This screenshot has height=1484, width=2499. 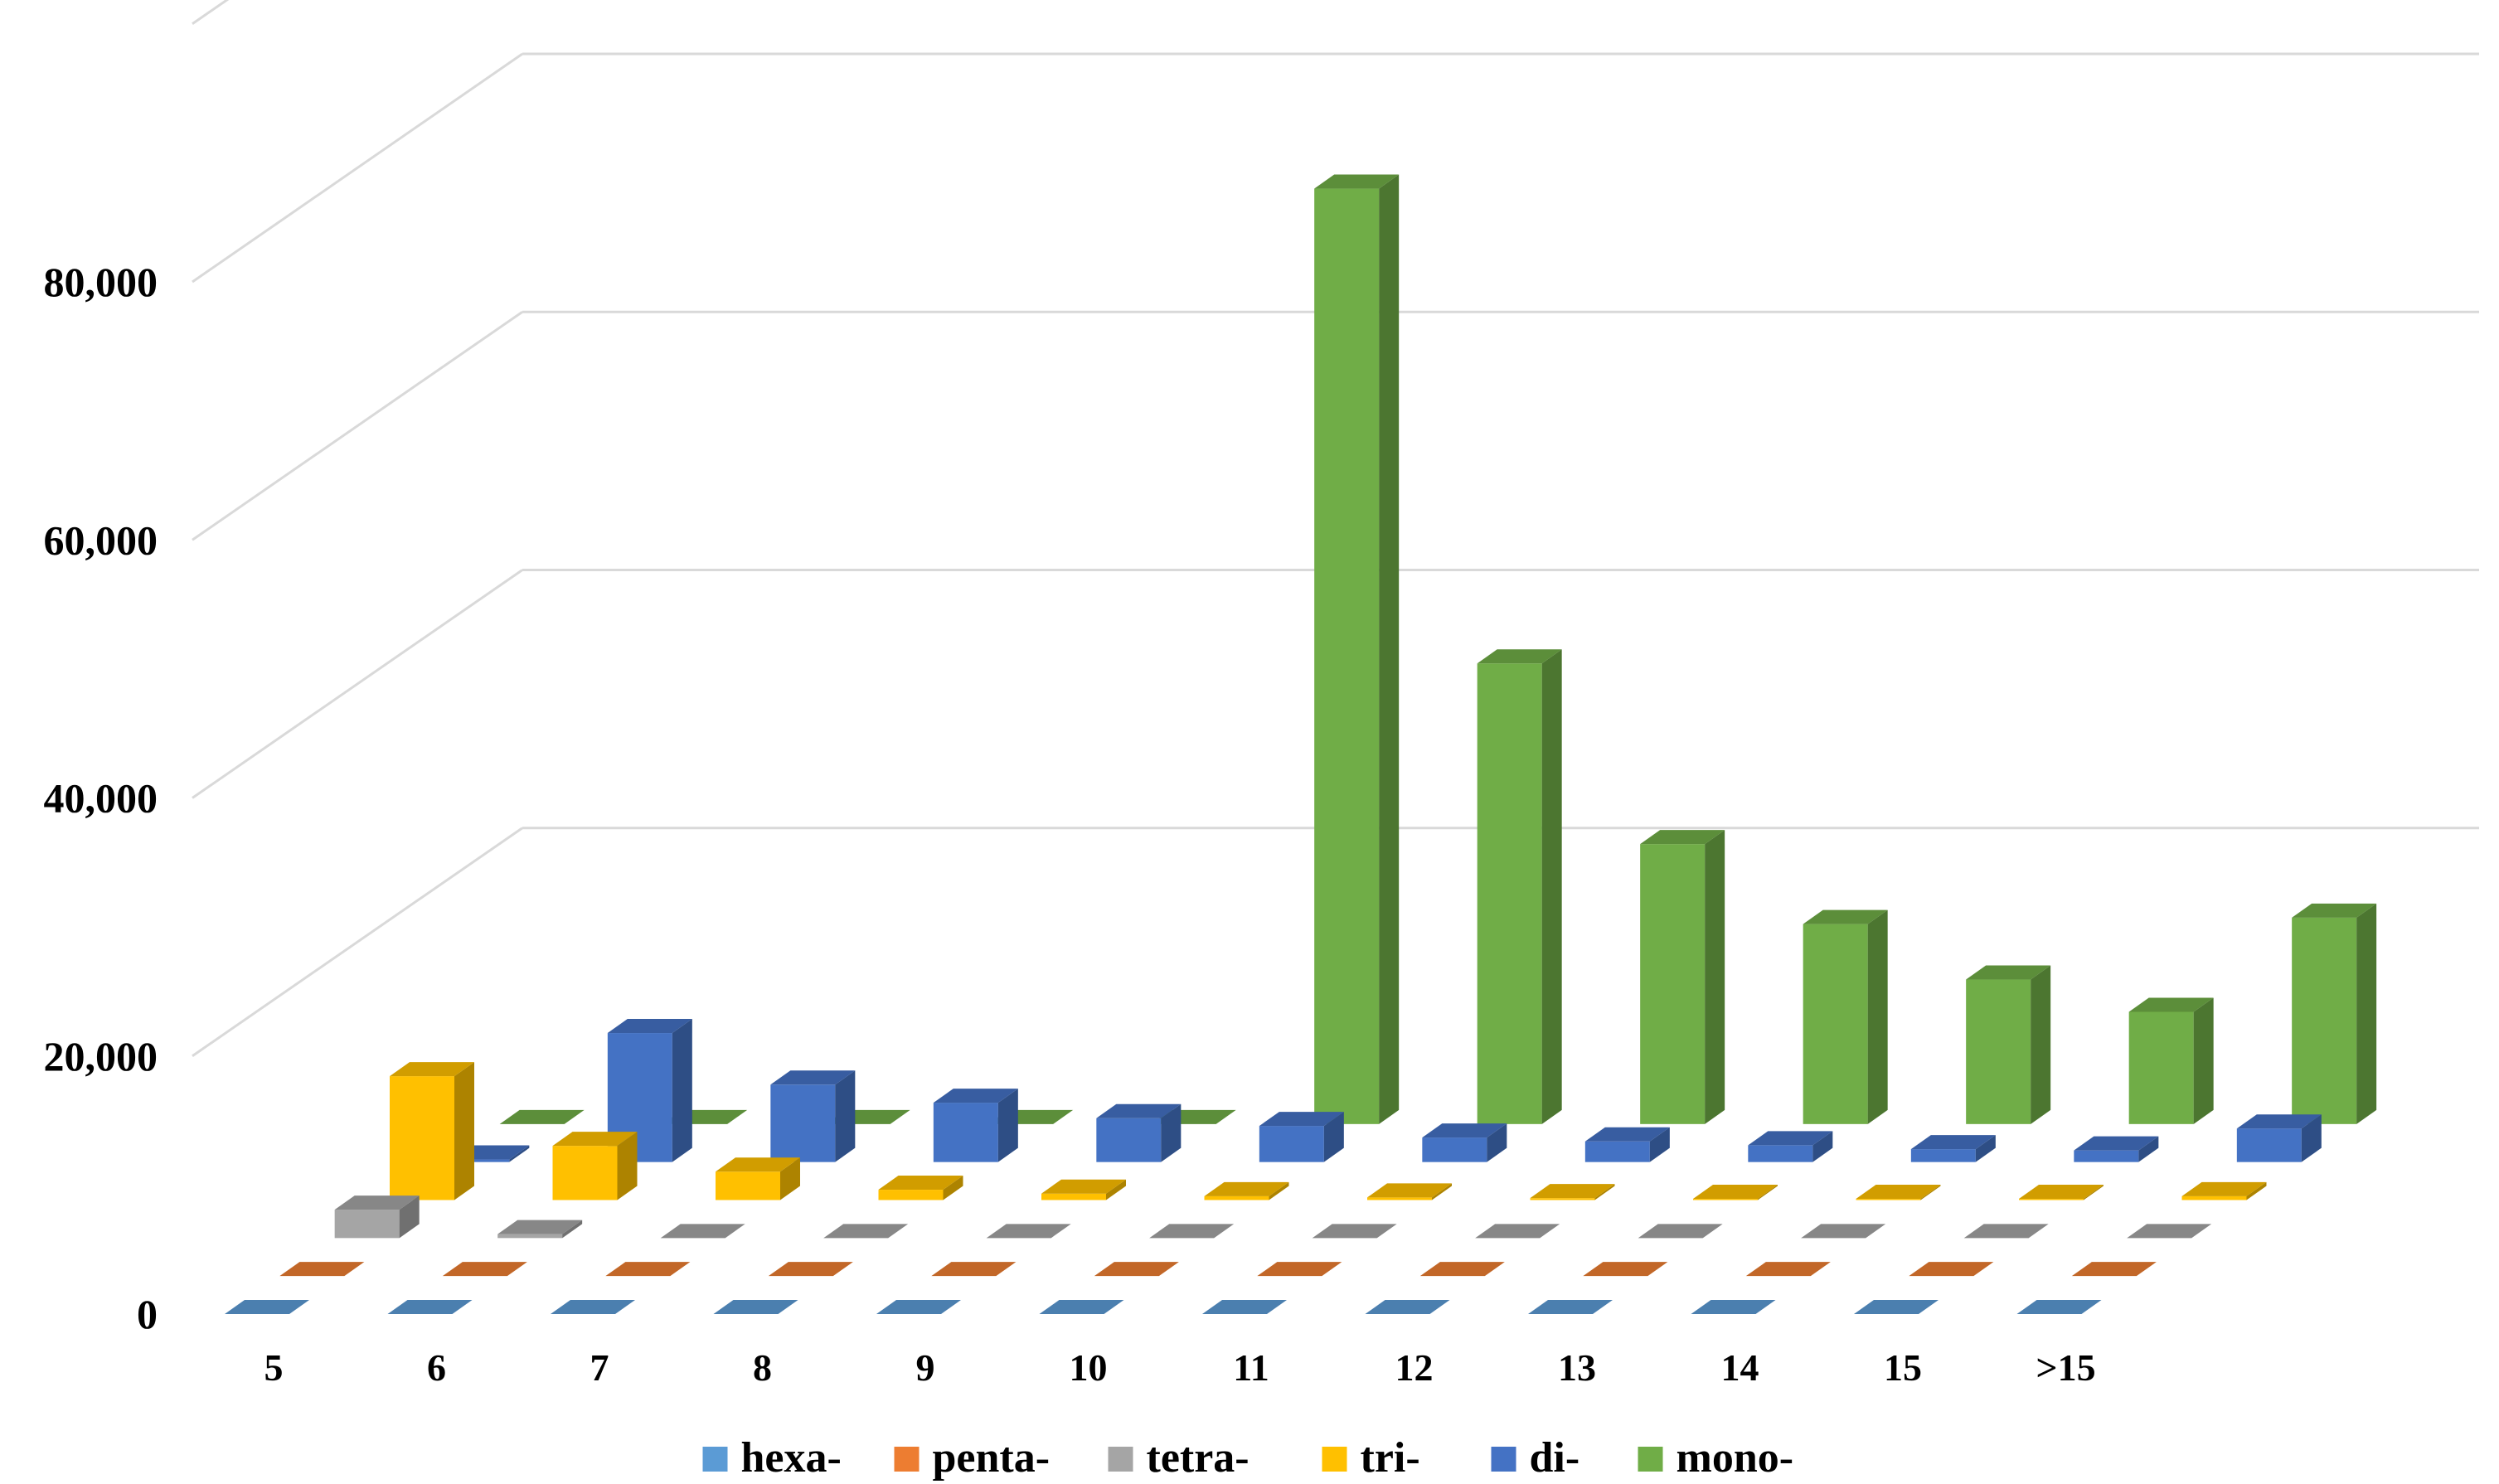 I want to click on x-axis-ticks: 5 6 7 8 9 10 11 12 13 14 15 >15, so click(x=1180, y=1367).